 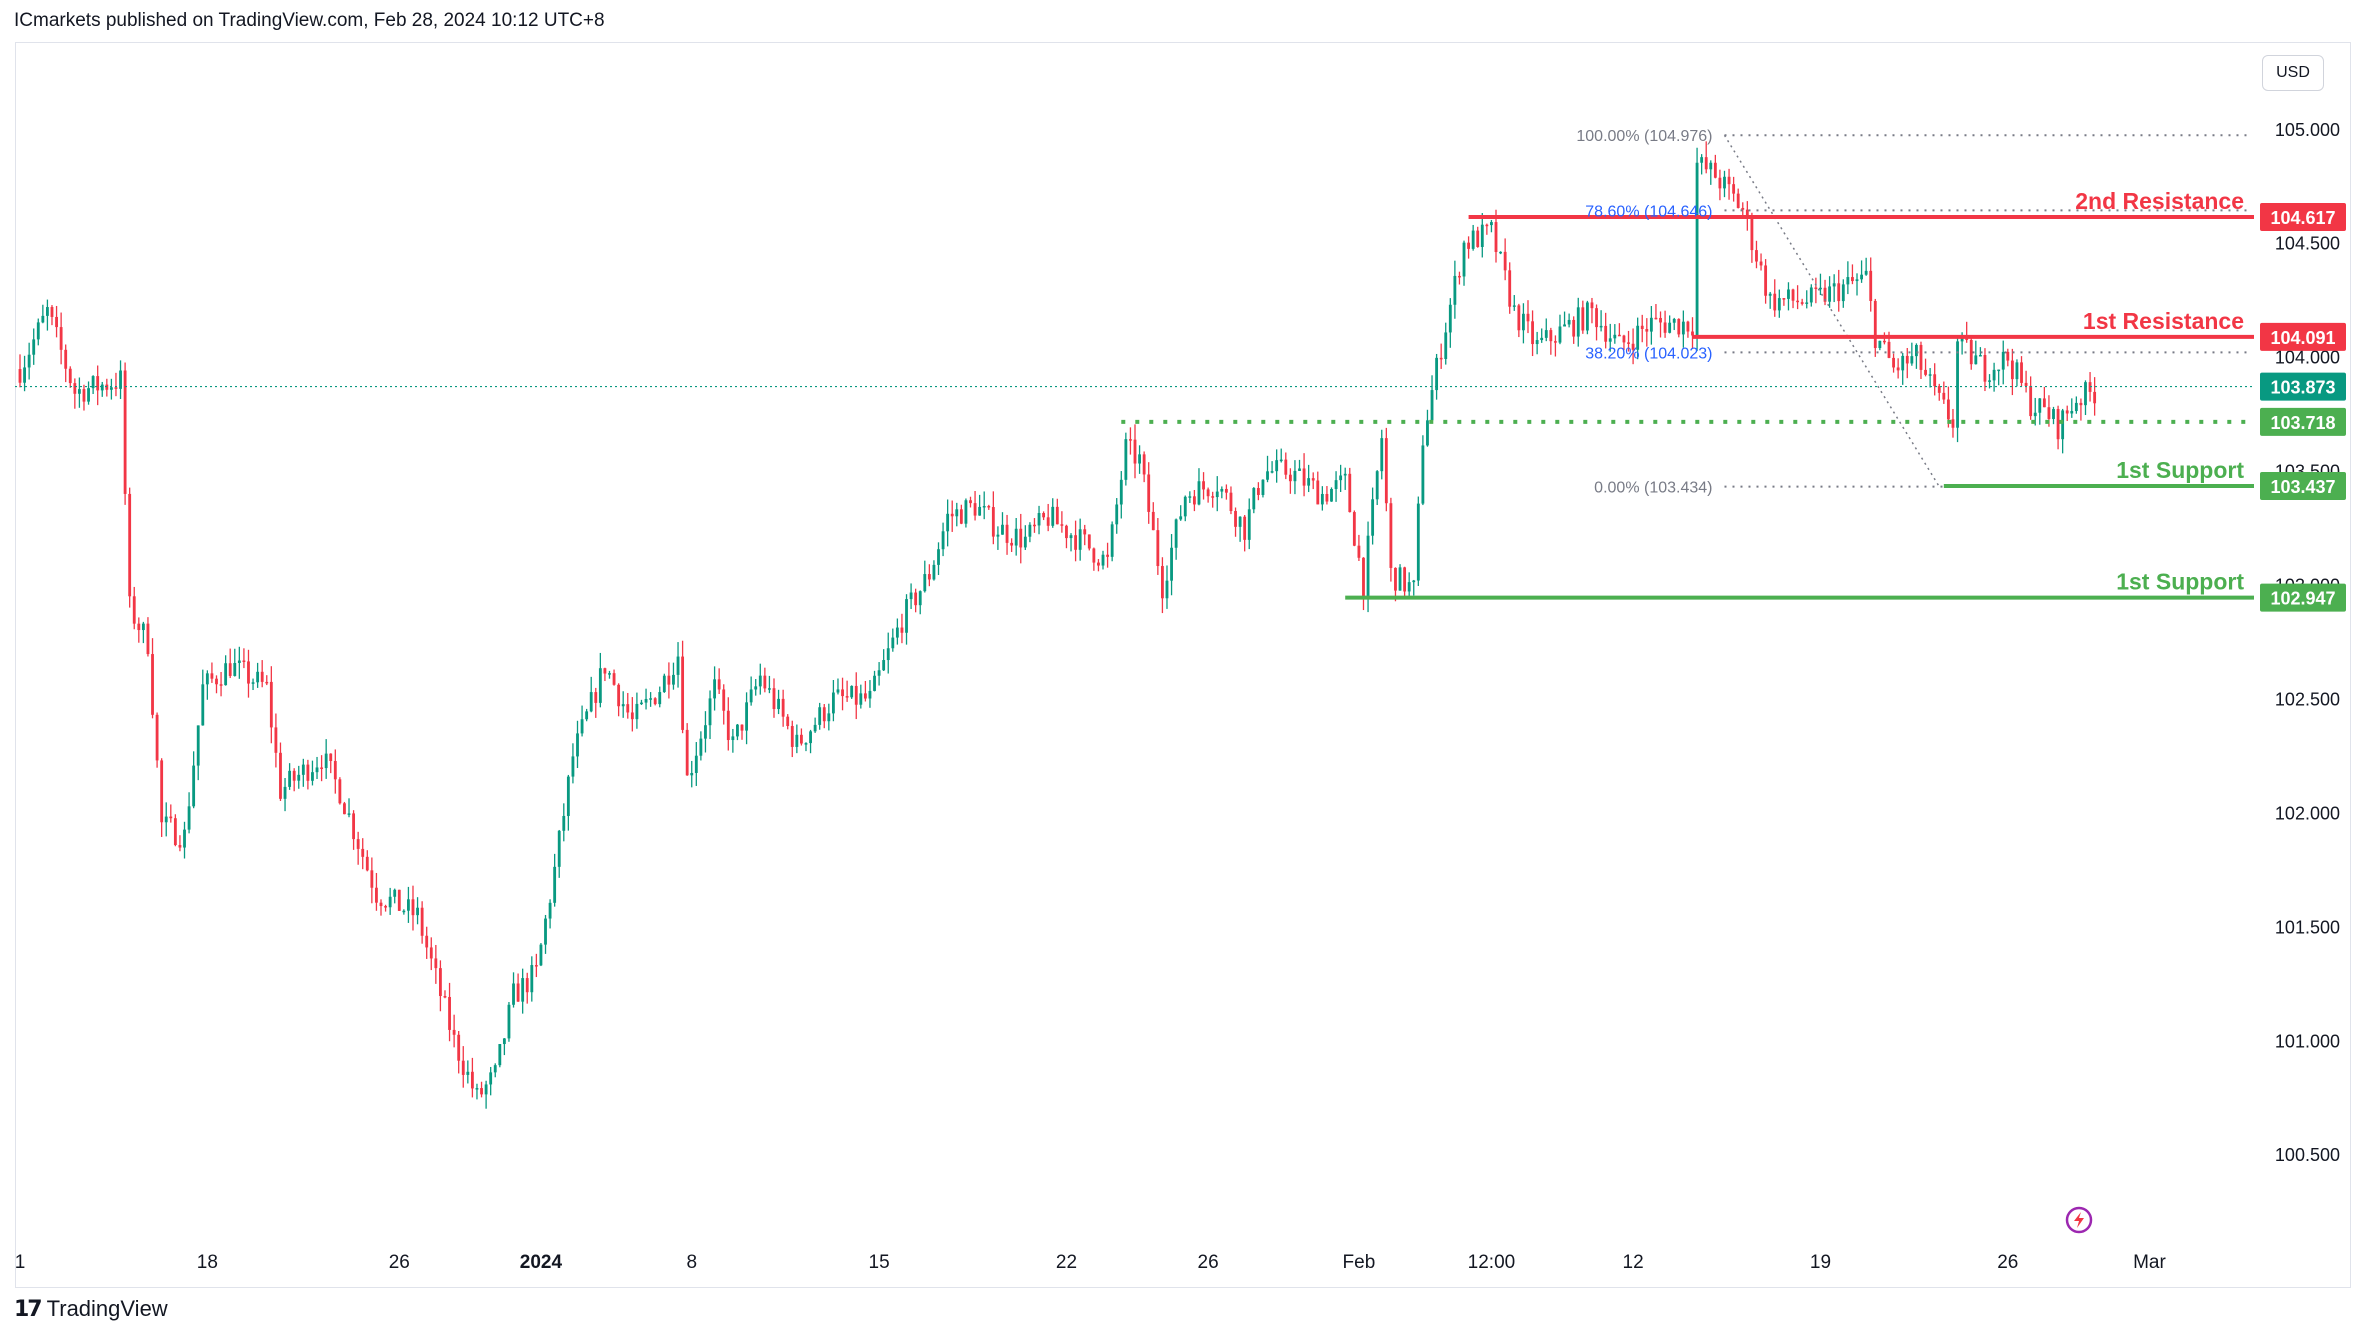 I want to click on y-tick-label: 105.000, so click(x=2307, y=130).